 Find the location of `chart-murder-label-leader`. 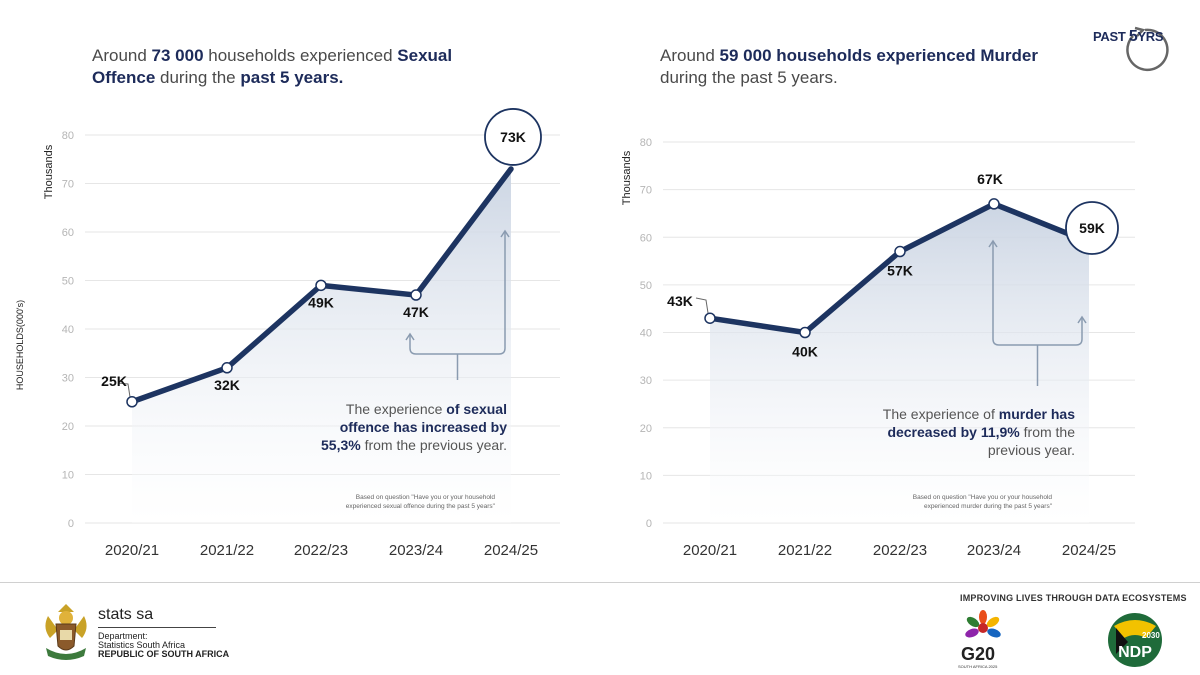

chart-murder-label-leader is located at coordinates (702, 305).